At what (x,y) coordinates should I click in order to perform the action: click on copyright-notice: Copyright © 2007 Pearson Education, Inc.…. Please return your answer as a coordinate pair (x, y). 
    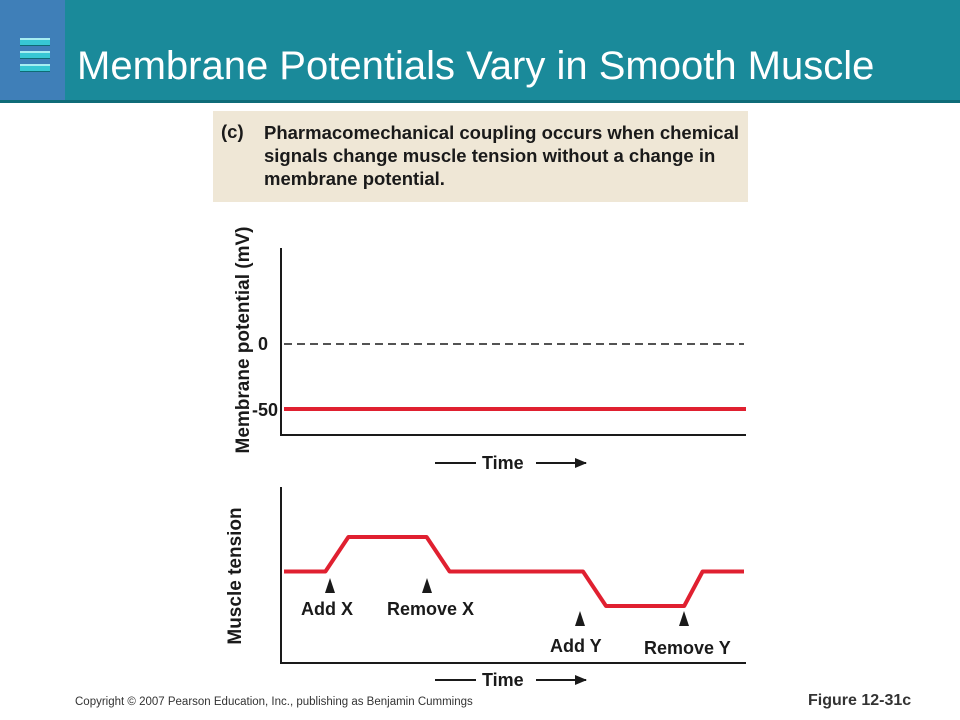
    Looking at the image, I should click on (274, 702).